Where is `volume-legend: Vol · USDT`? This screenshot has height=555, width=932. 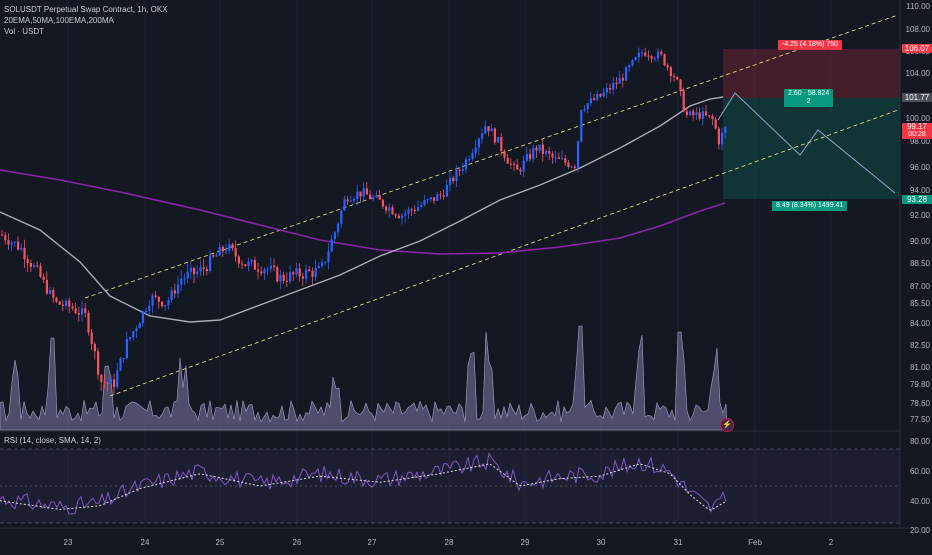
volume-legend: Vol · USDT is located at coordinates (24, 31).